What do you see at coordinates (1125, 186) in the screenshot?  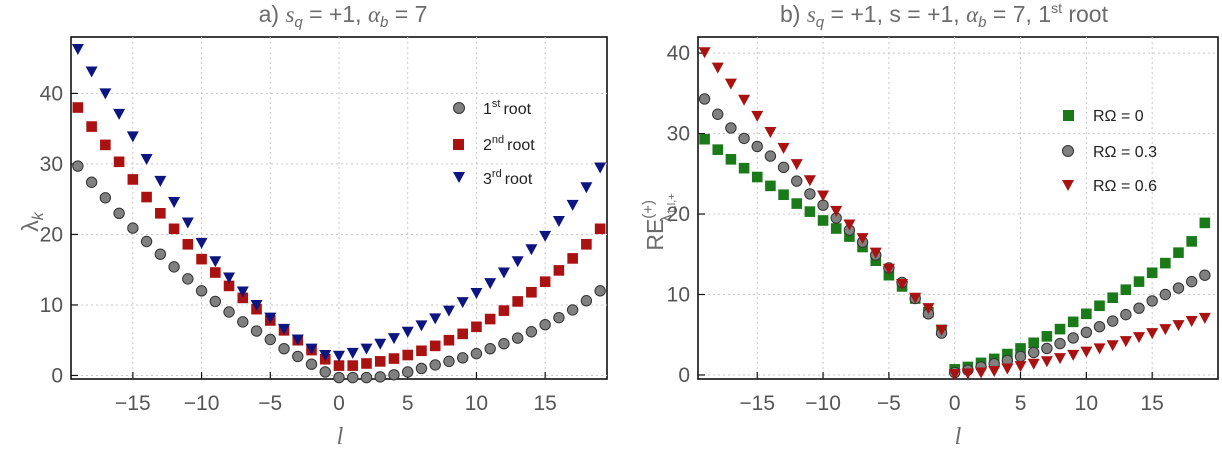 I see `svg-text: RΩ = 0.6` at bounding box center [1125, 186].